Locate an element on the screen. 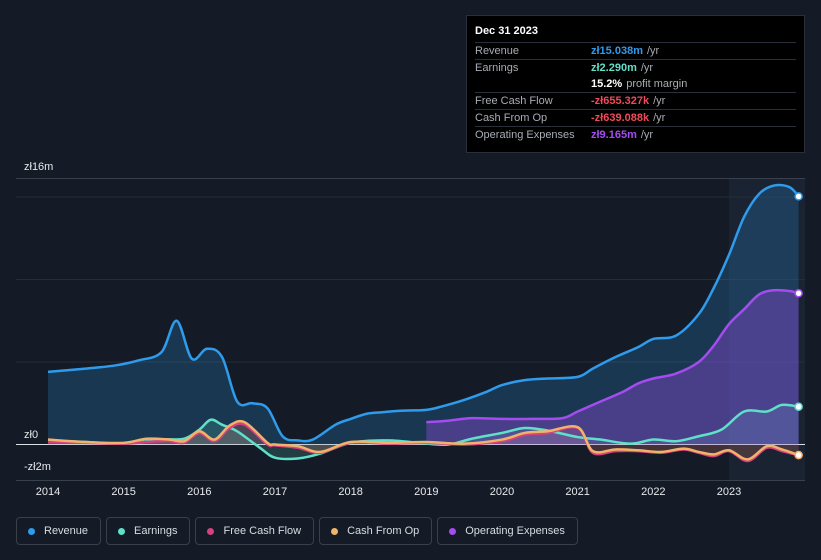 The height and width of the screenshot is (560, 821). earnings-end-marker is located at coordinates (798, 406).